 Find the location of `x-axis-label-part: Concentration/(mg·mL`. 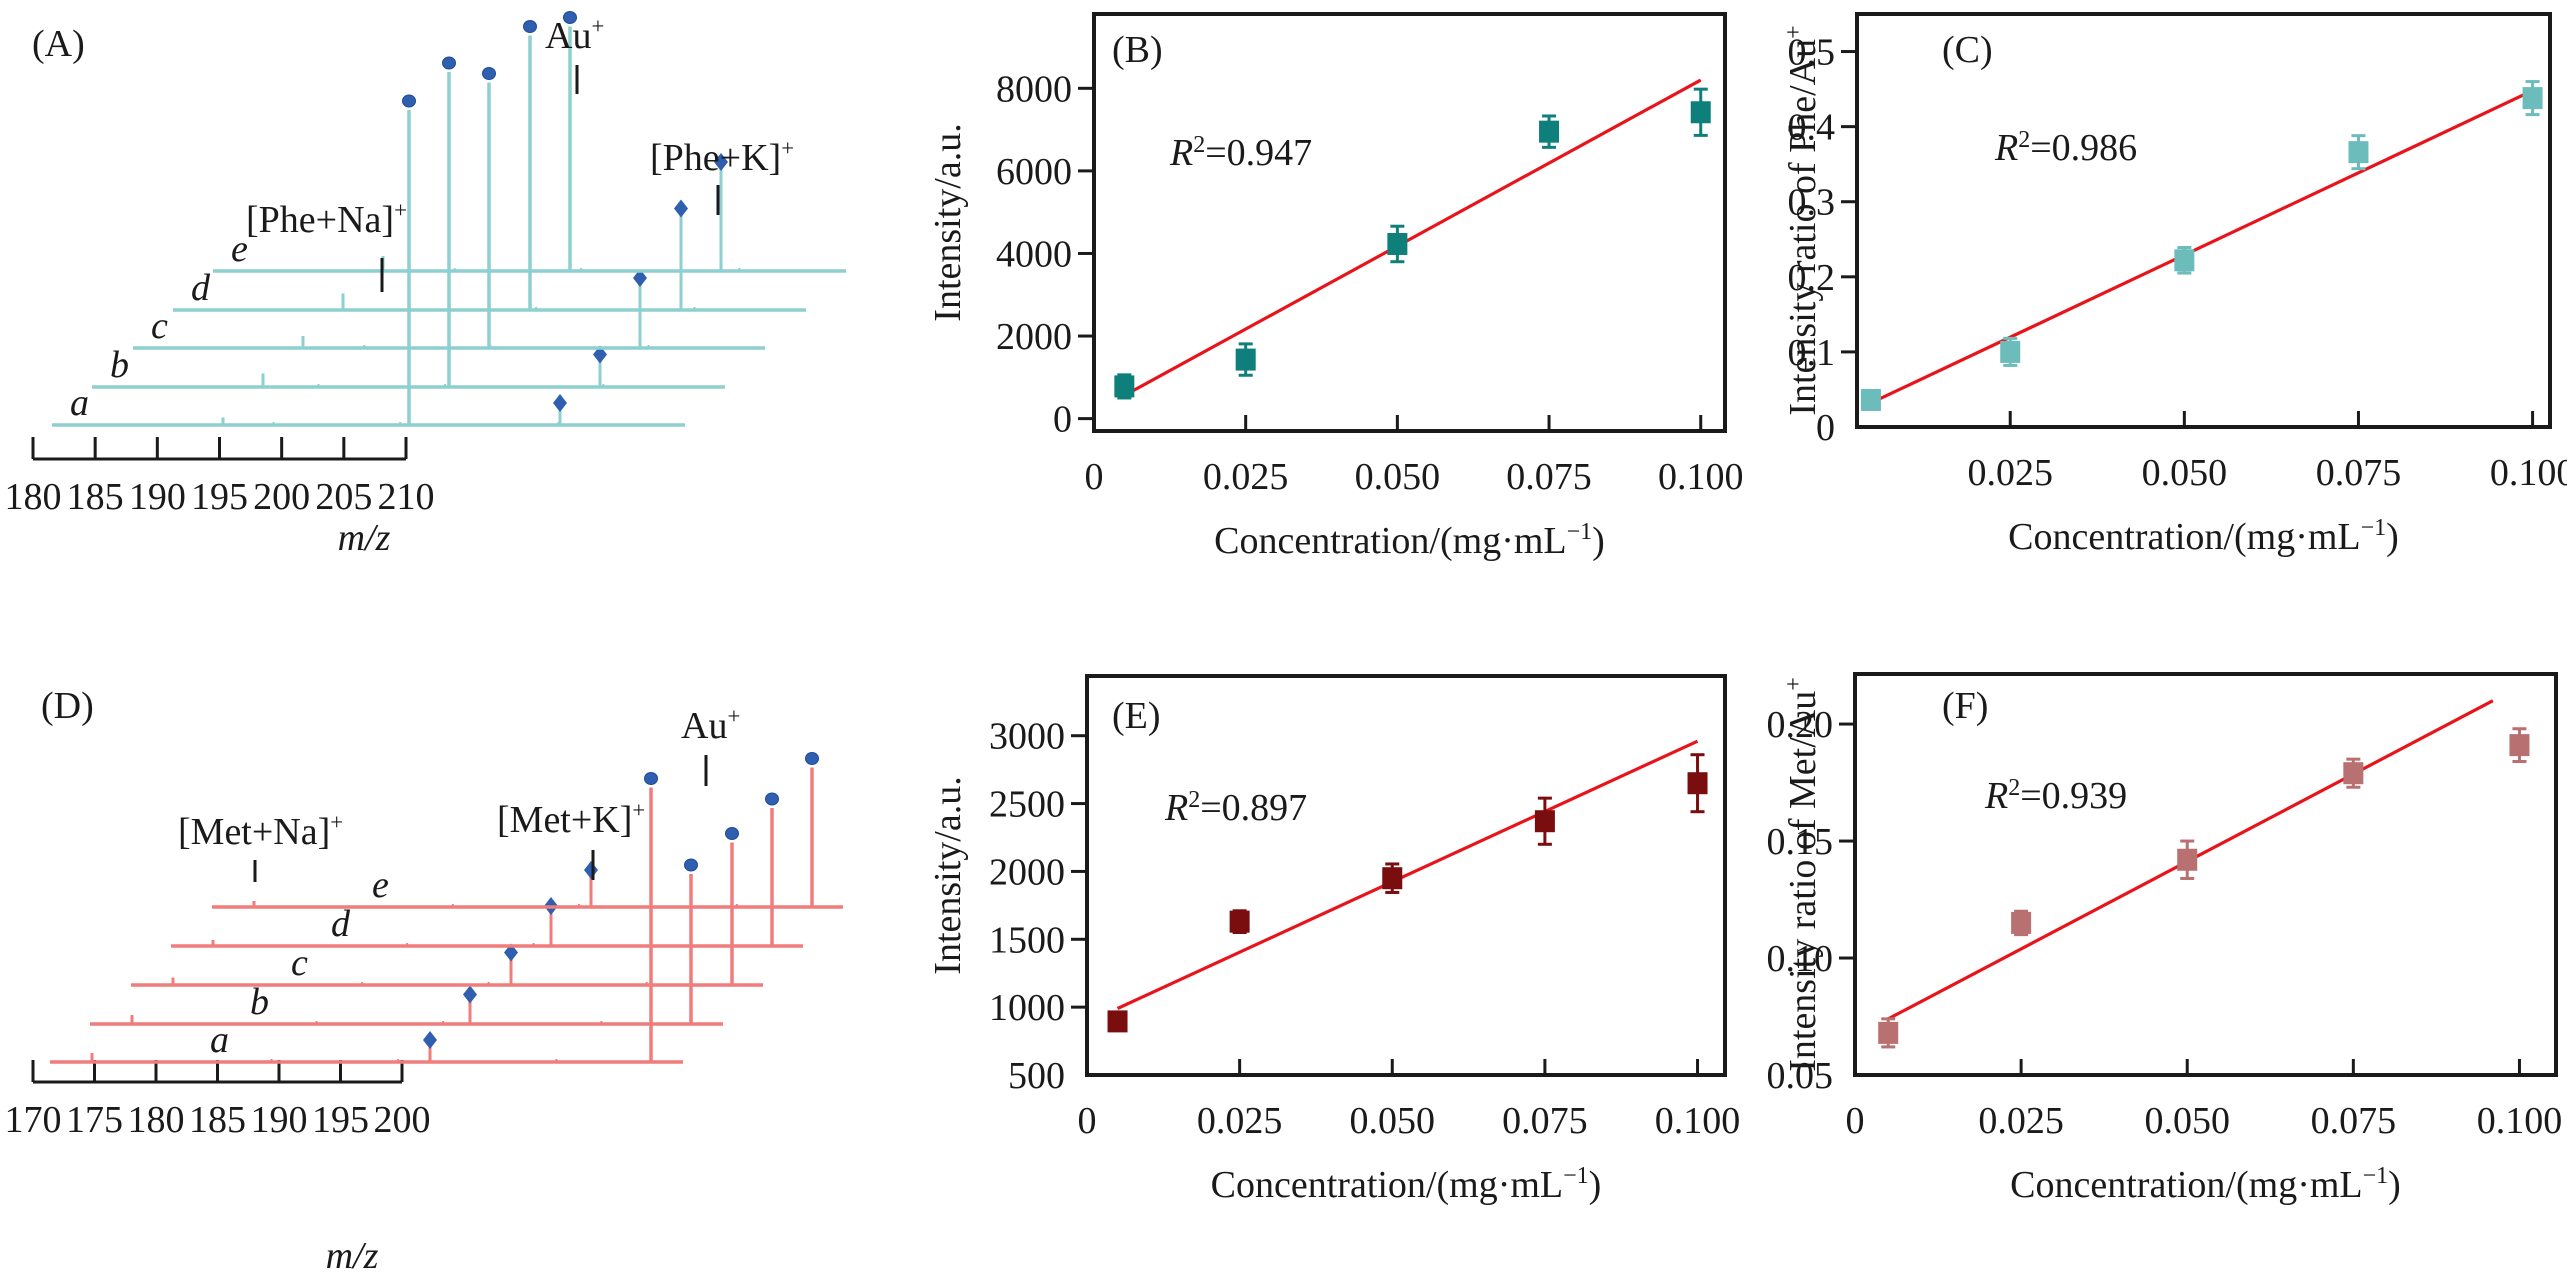

x-axis-label-part: Concentration/(mg·mL is located at coordinates (1387, 1185).